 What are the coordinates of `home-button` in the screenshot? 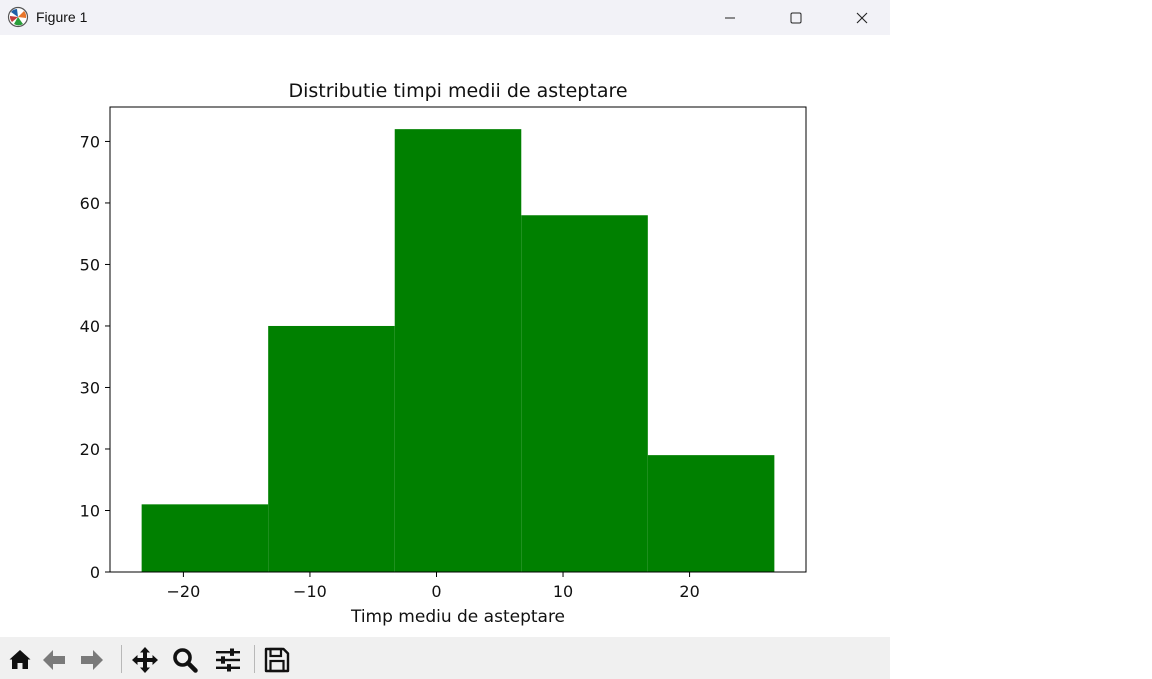 It's located at (20, 660).